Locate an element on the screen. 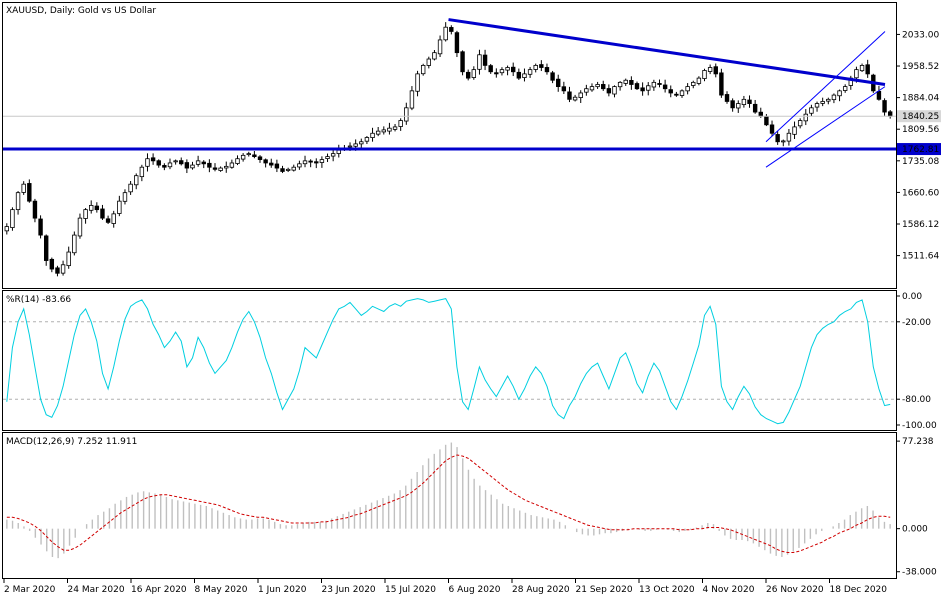 Image resolution: width=950 pixels, height=600 pixels. price-panel-title: XAUUSD, Daily: Gold vs US Dollar is located at coordinates (81, 11).